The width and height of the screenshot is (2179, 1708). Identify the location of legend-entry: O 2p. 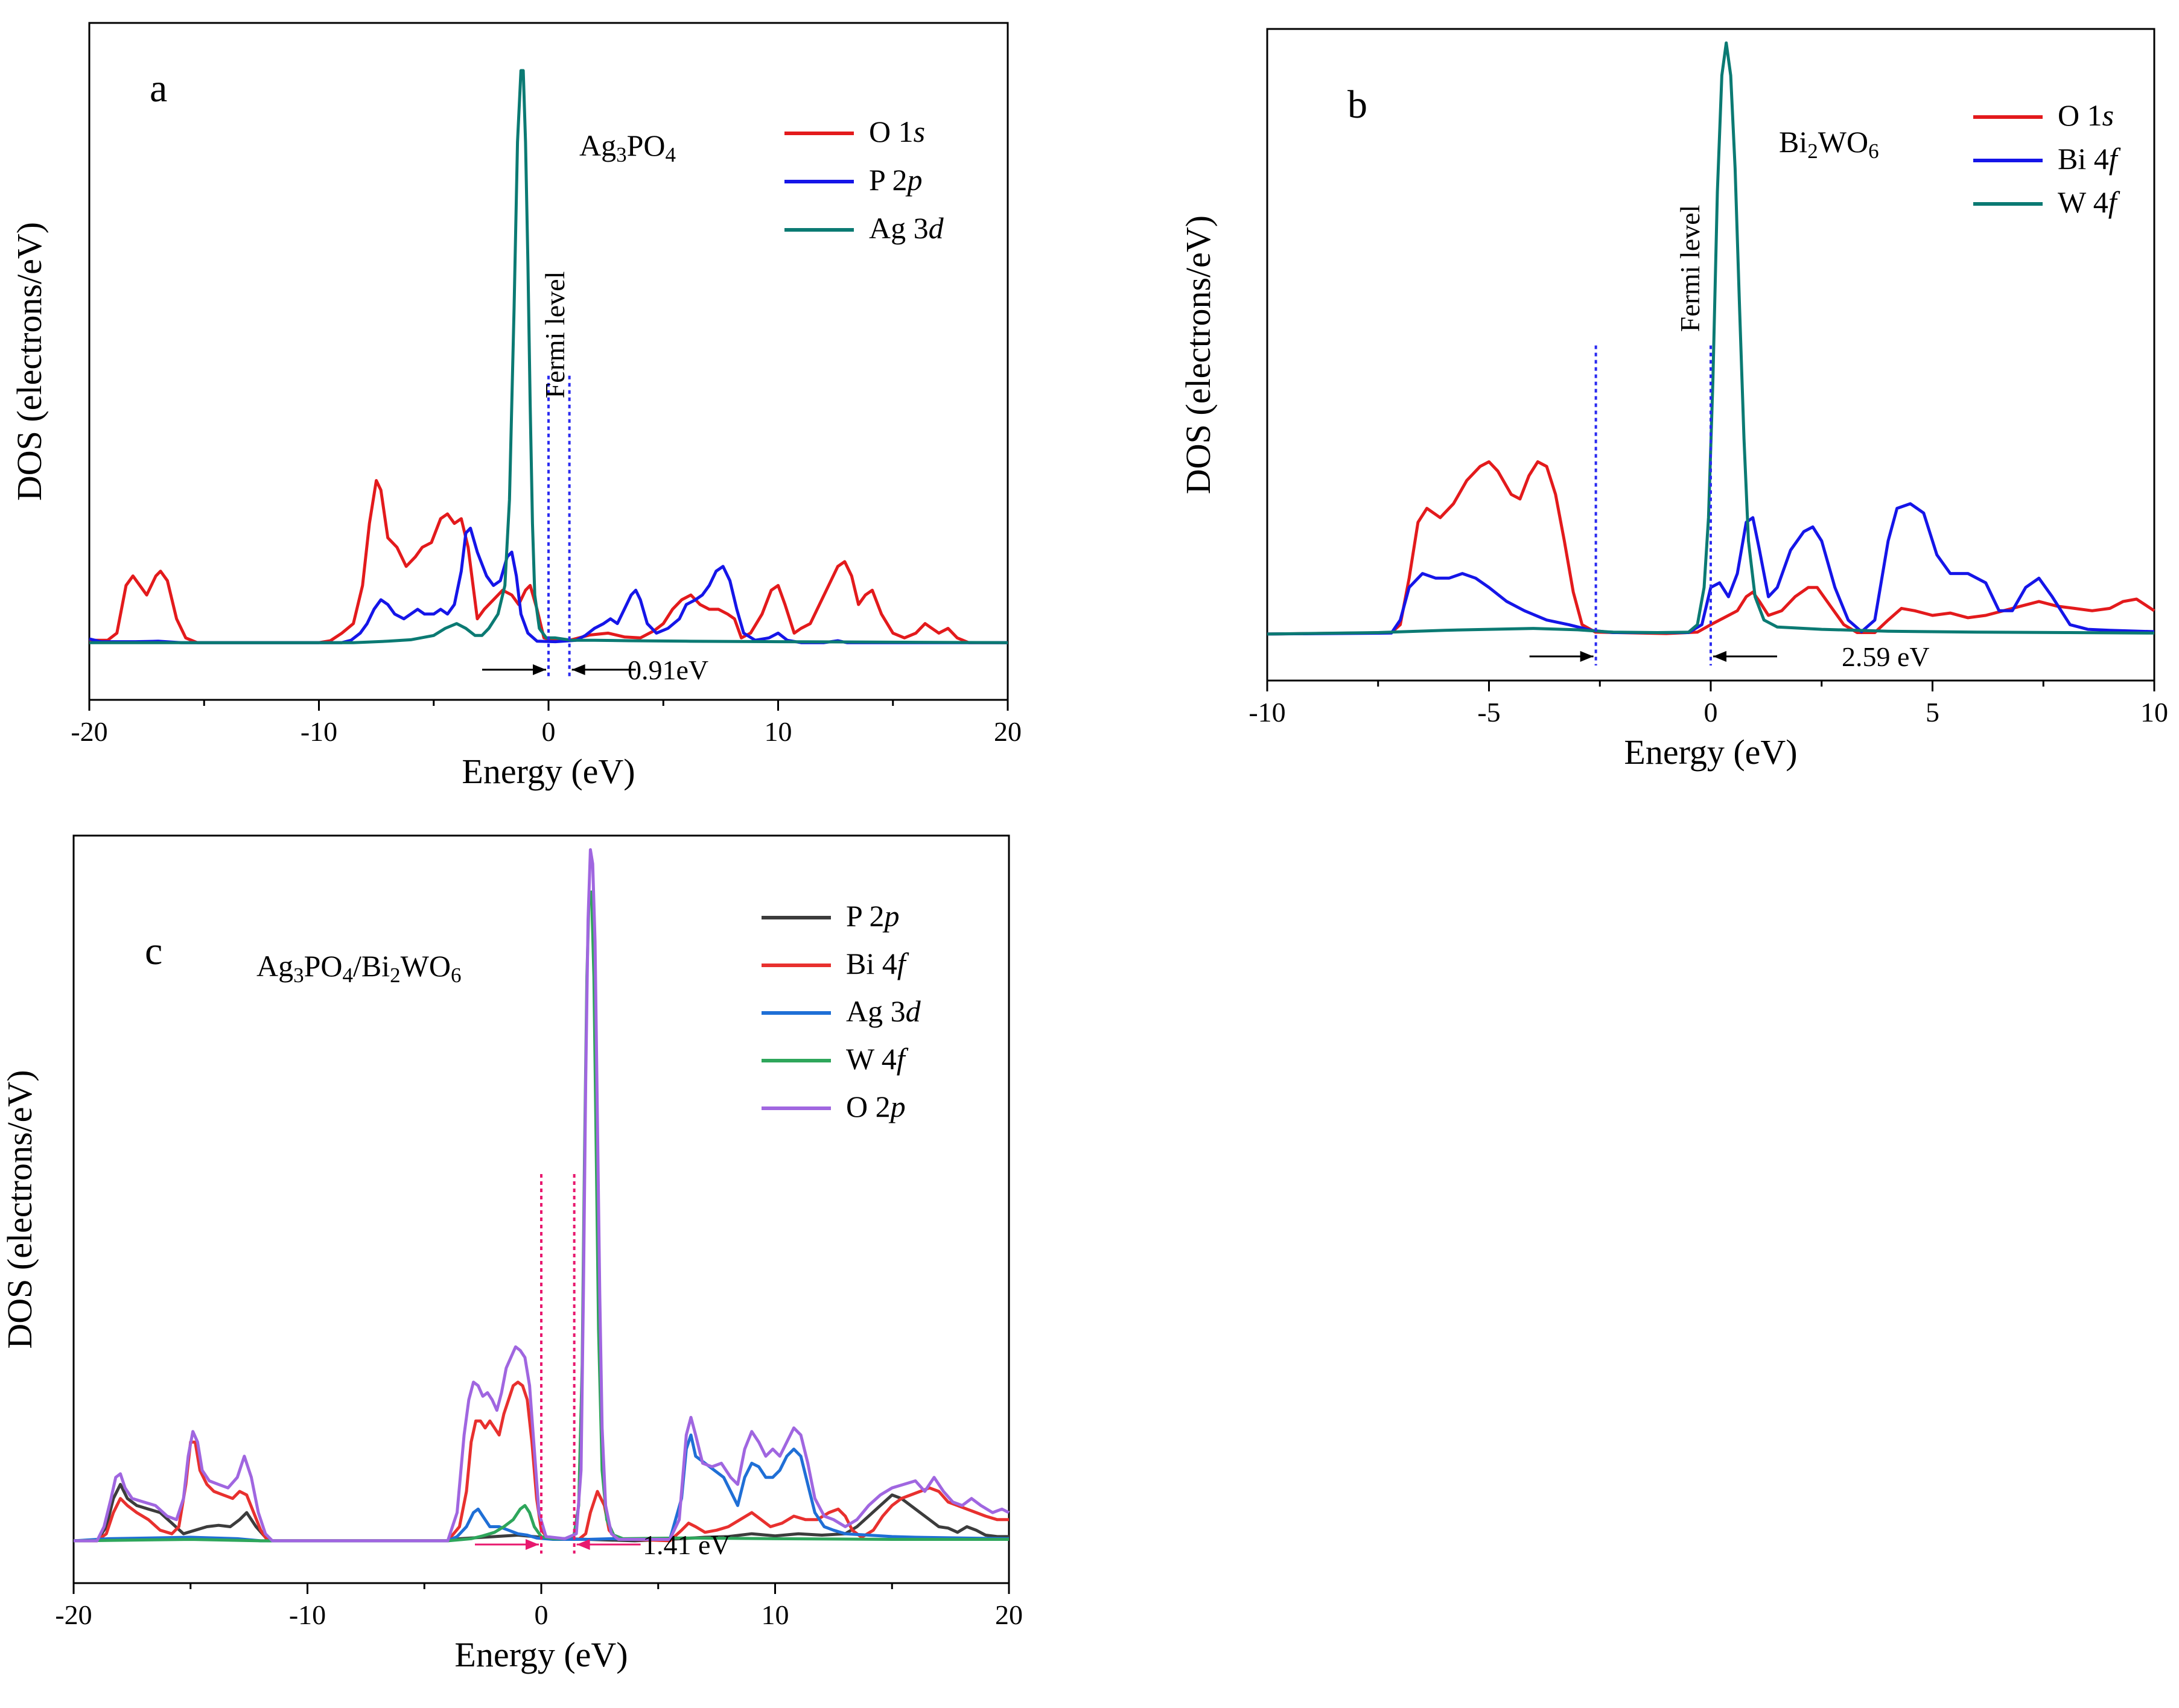
(876, 1106).